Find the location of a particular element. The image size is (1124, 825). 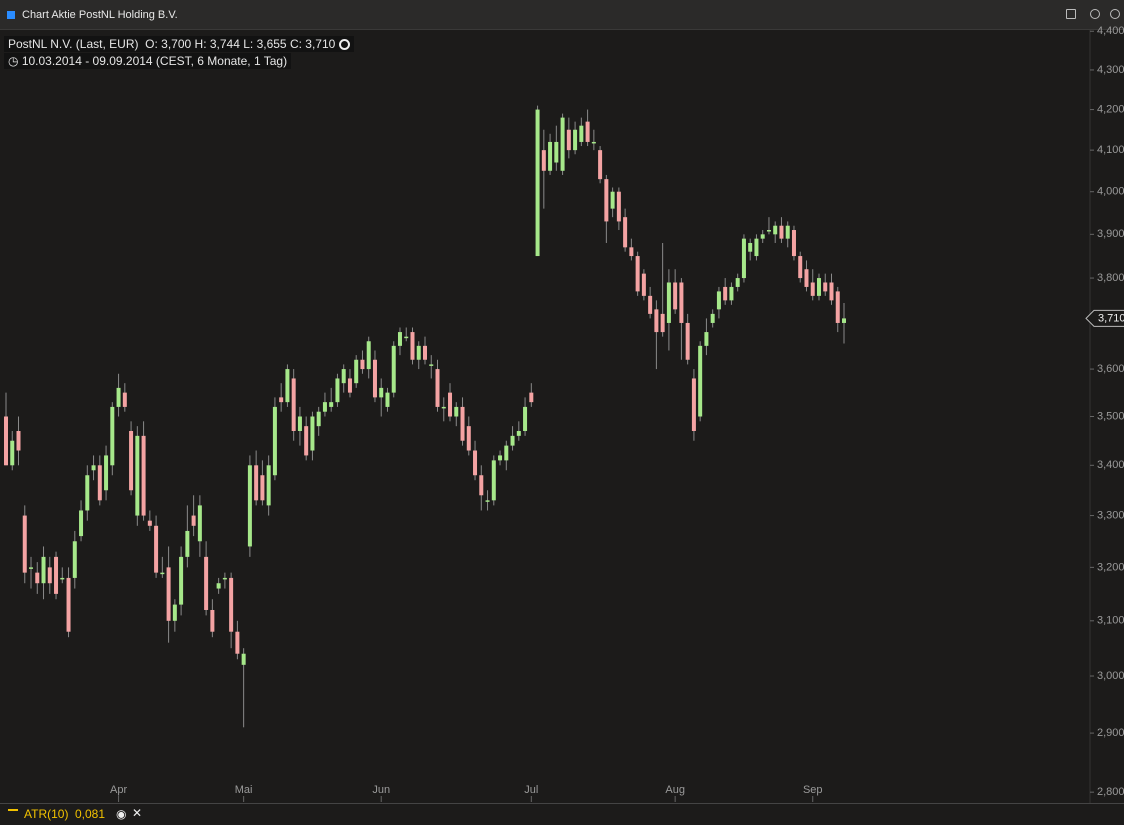

instrument: PostNL N.V. (Last, EUR) is located at coordinates (73, 44).